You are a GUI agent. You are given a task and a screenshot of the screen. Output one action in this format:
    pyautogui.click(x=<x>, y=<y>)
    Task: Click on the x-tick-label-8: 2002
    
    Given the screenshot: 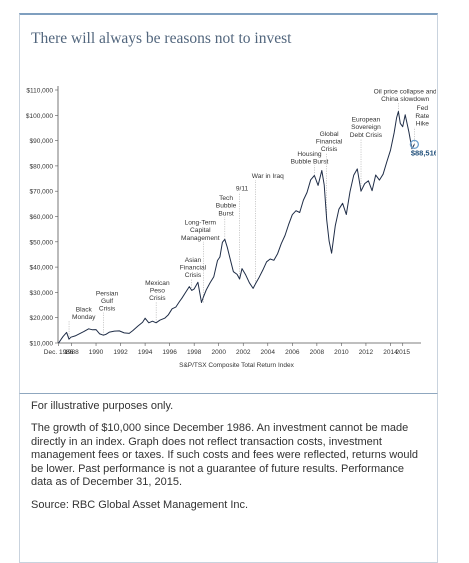 What is the action you would take?
    pyautogui.click(x=243, y=352)
    